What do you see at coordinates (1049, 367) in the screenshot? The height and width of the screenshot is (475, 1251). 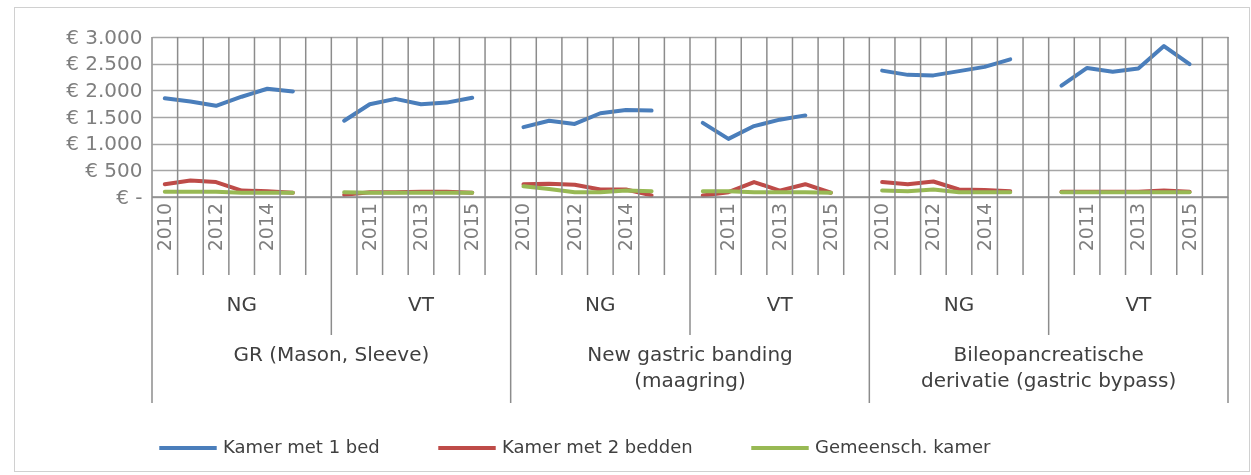 I see `text: Bileopancreatische derivatie (gastric bypass)` at bounding box center [1049, 367].